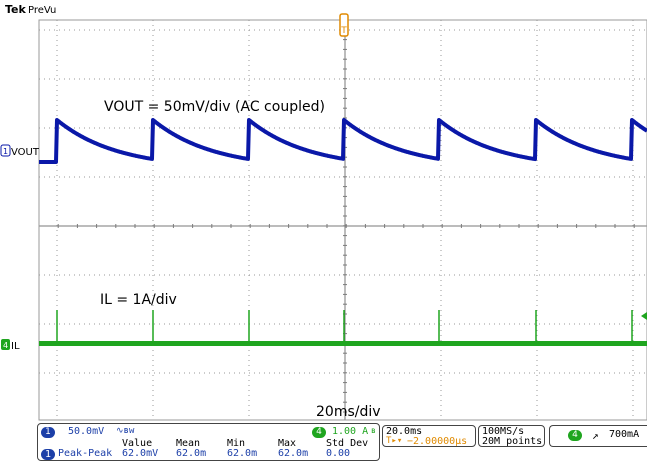 Image resolution: width=647 pixels, height=461 pixels. Describe the element at coordinates (214, 107) in the screenshot. I see `vout-scale-annotation: VOUT = 50mV/div (AC coupled)` at that location.